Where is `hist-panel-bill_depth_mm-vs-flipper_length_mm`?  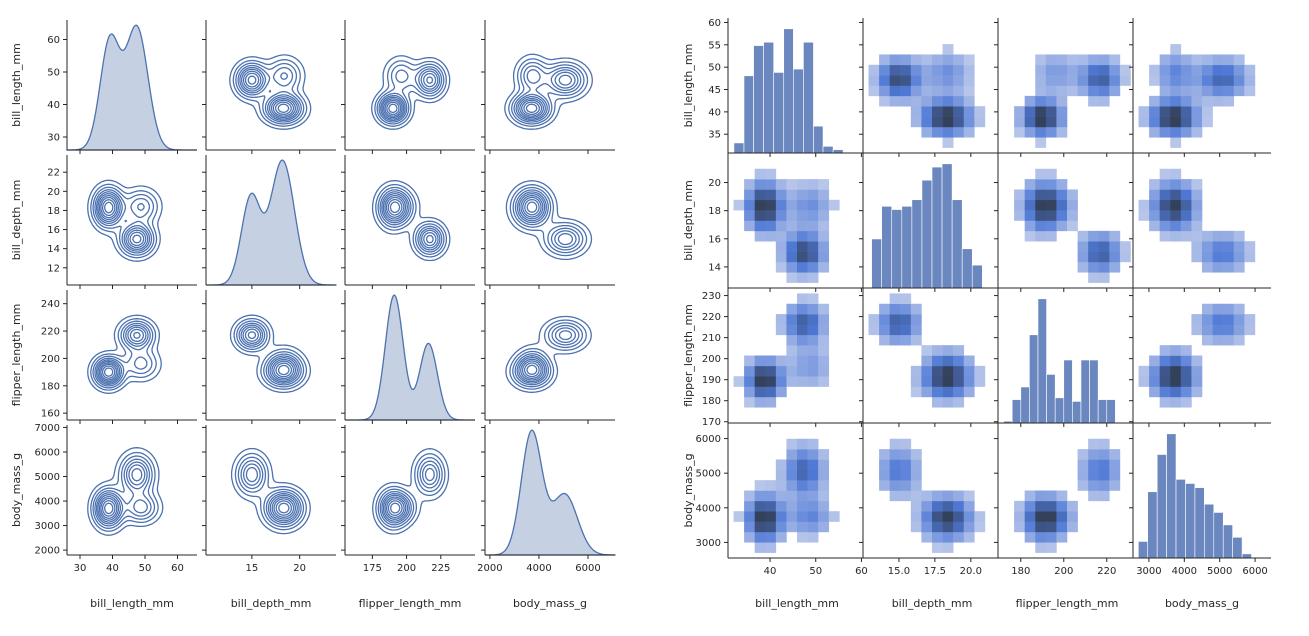 hist-panel-bill_depth_mm-vs-flipper_length_mm is located at coordinates (1065, 222).